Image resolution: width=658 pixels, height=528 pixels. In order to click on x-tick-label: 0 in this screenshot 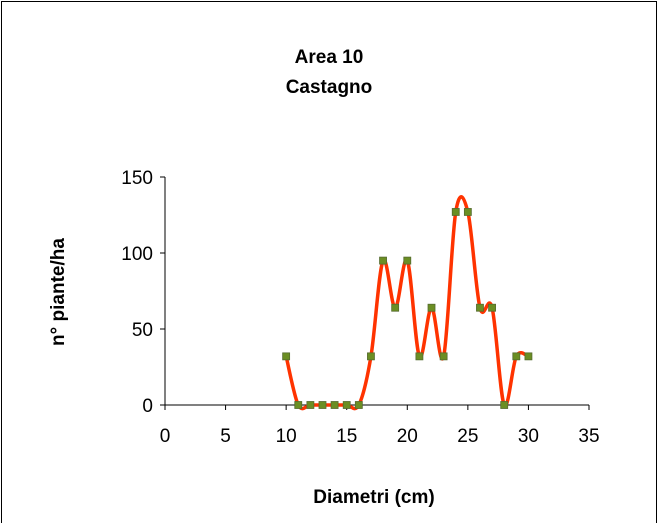, I will do `click(165, 436)`.